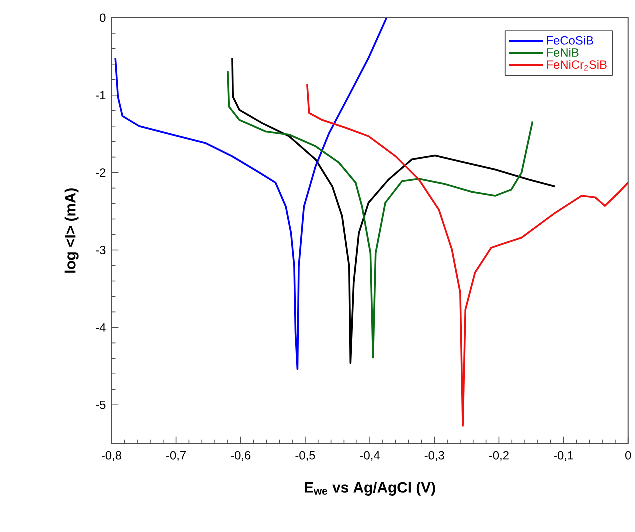 This screenshot has width=635, height=532. What do you see at coordinates (577, 65) in the screenshot?
I see `legend-label: FeNiCr$_{2}$SiB` at bounding box center [577, 65].